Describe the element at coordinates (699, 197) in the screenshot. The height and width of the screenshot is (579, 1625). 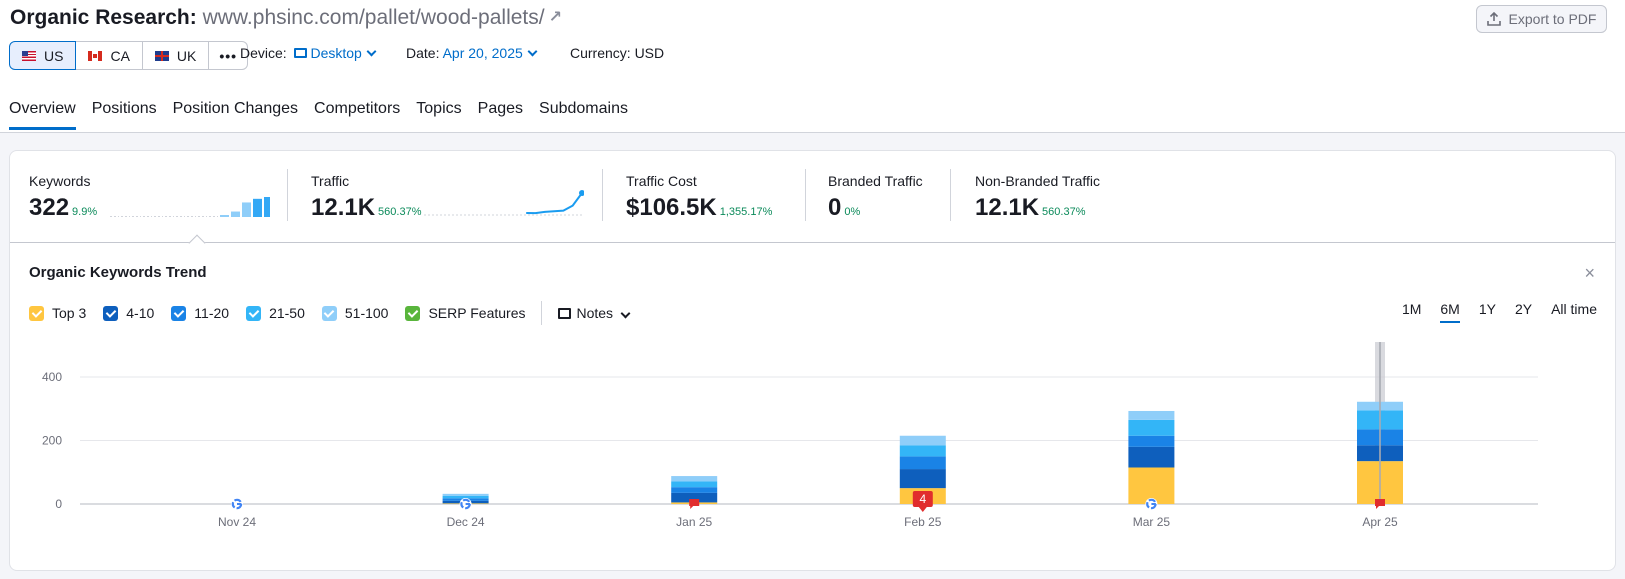
I see `metric-traffic-cost: Traffic Cost $106.5K 1,355.17%` at that location.